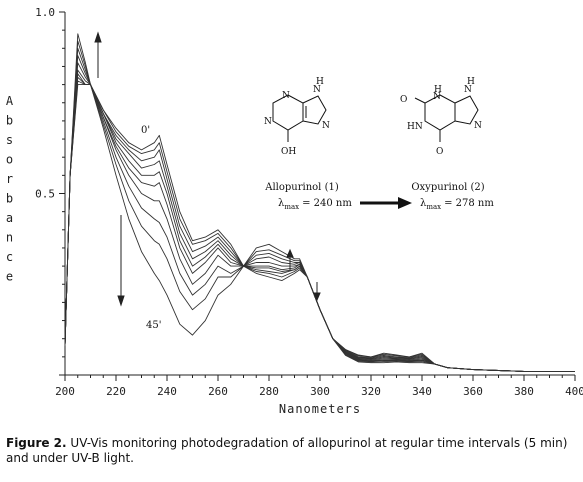 Image resolution: width=583 pixels, height=482 pixels. What do you see at coordinates (466, 110) in the screenshot?
I see `oxypurinol-pyrazole-ring` at bounding box center [466, 110].